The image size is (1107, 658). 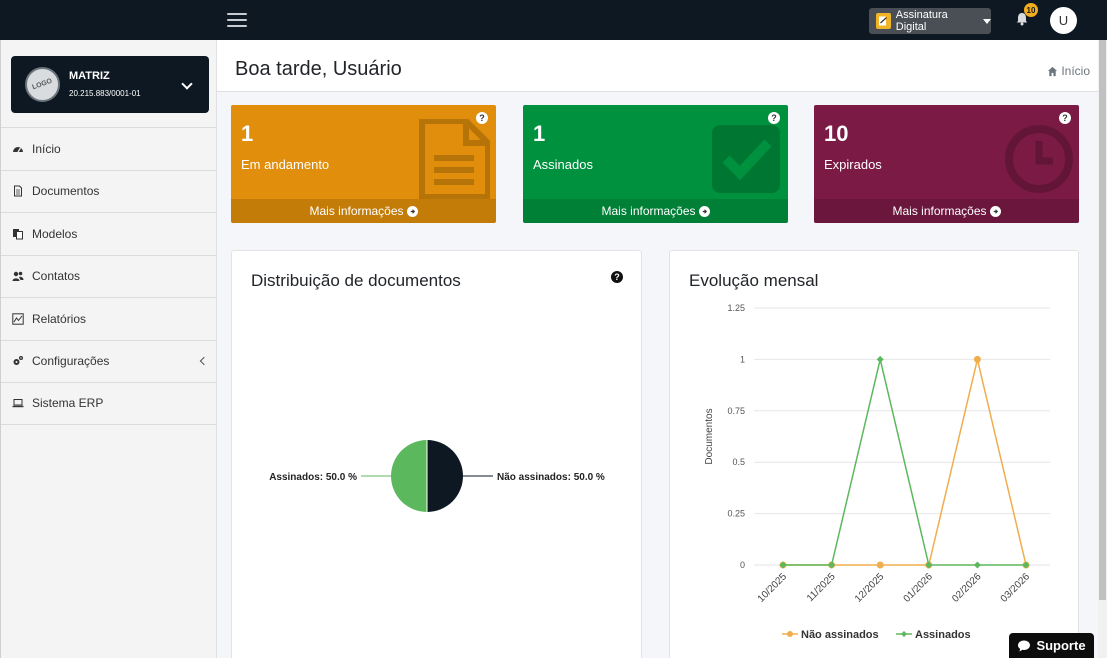 What do you see at coordinates (68, 403) in the screenshot?
I see `sidebar-item-label: Sistema ERP` at bounding box center [68, 403].